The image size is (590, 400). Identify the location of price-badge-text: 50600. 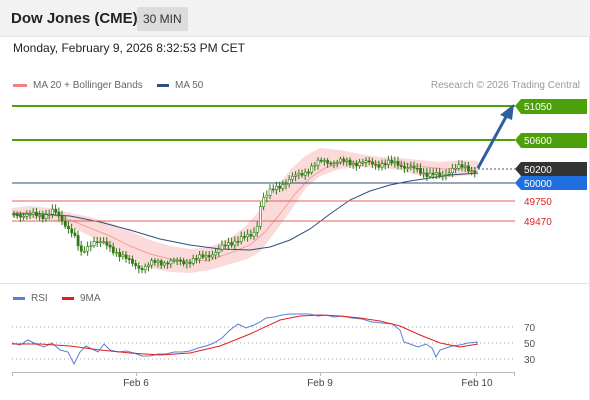
(538, 141).